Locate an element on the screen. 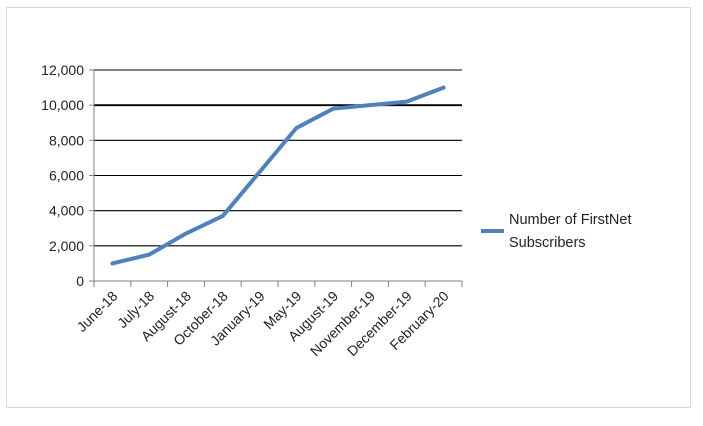 Image resolution: width=703 pixels, height=426 pixels. y-tick-label: 0 is located at coordinates (80, 281).